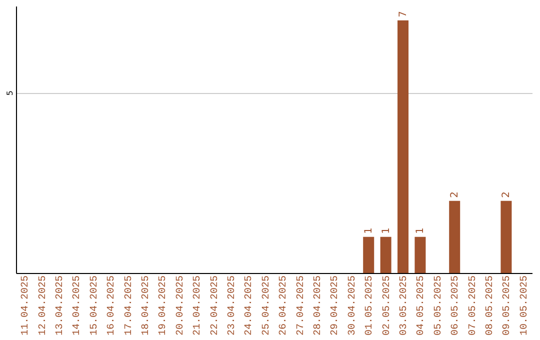  I want to click on x-tick-label: 25.04.2025, so click(266, 306).